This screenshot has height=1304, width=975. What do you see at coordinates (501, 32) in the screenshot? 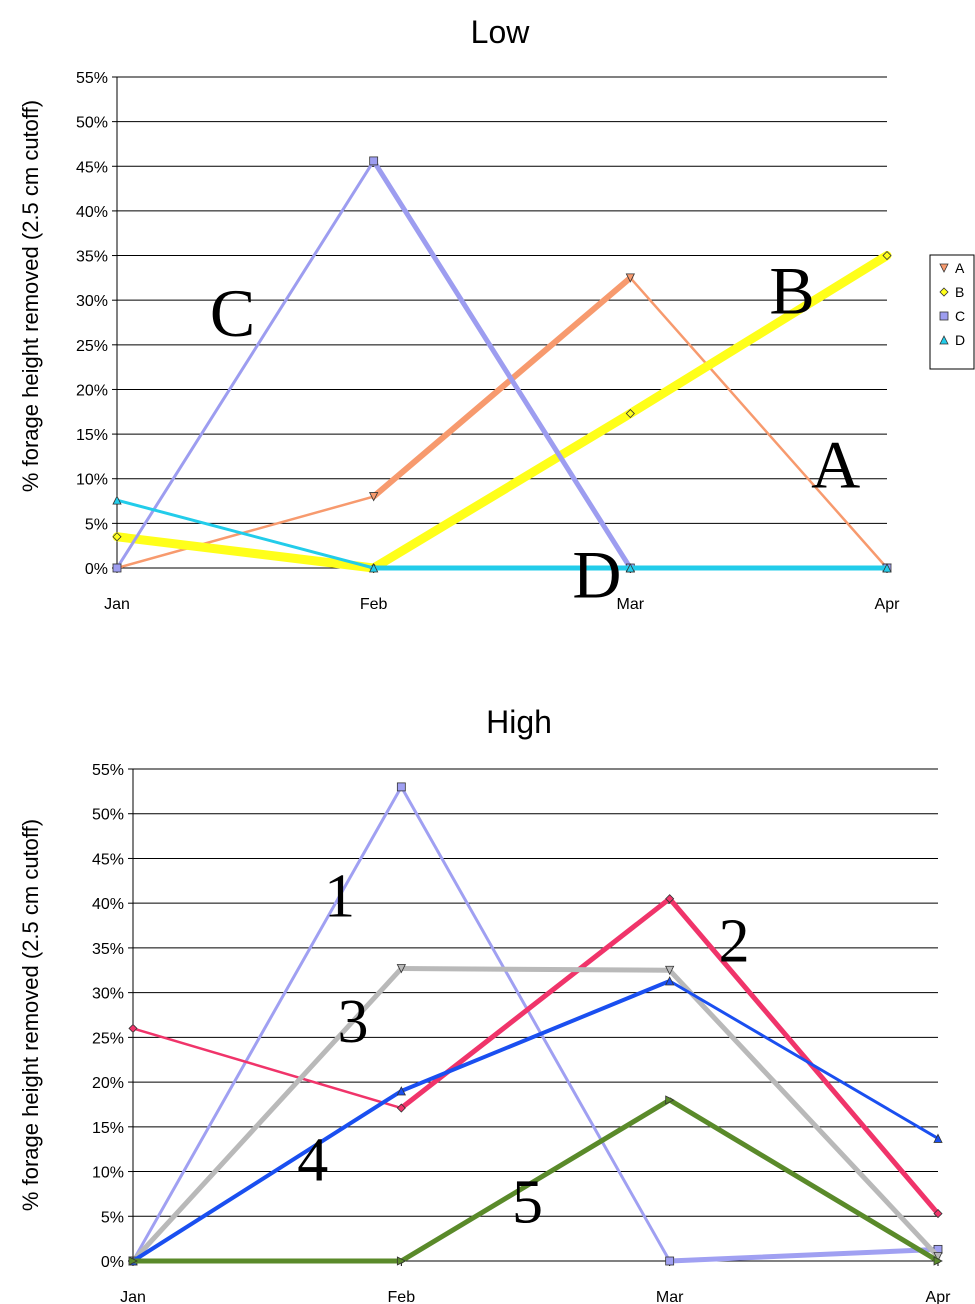
I see `chart-title: Low` at bounding box center [501, 32].